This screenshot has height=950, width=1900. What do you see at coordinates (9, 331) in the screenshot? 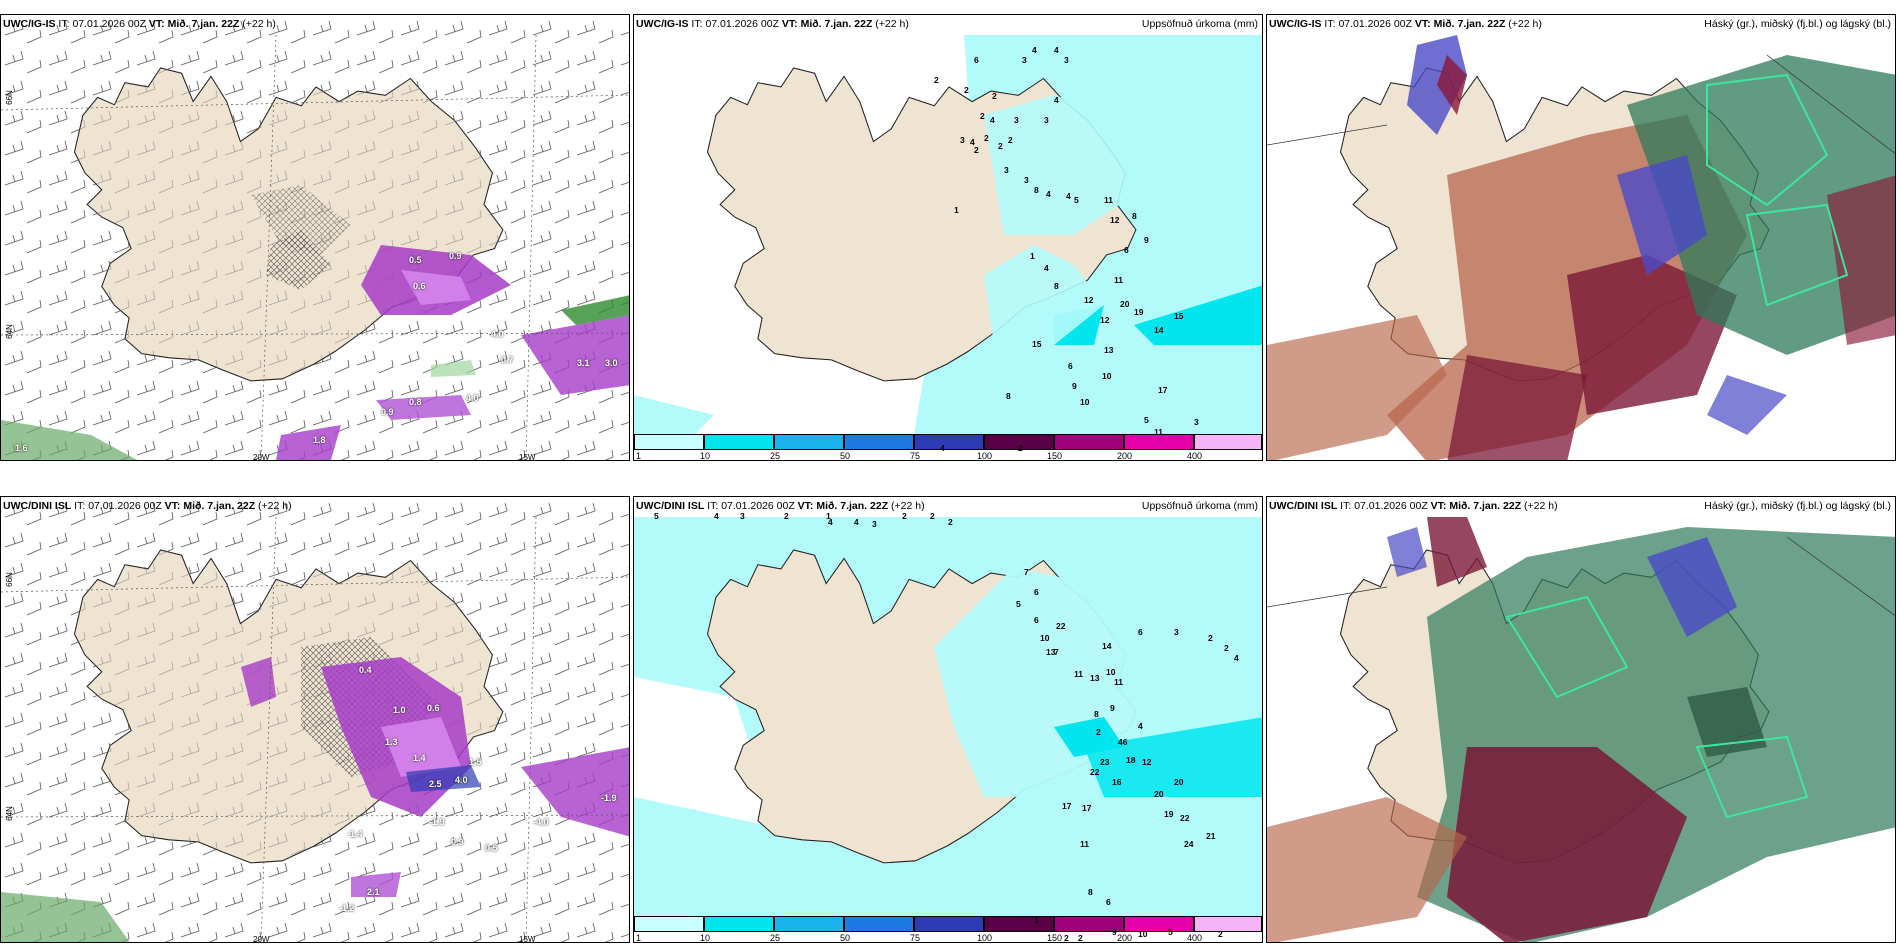
I see `lat-label-64n: 64N` at bounding box center [9, 331].